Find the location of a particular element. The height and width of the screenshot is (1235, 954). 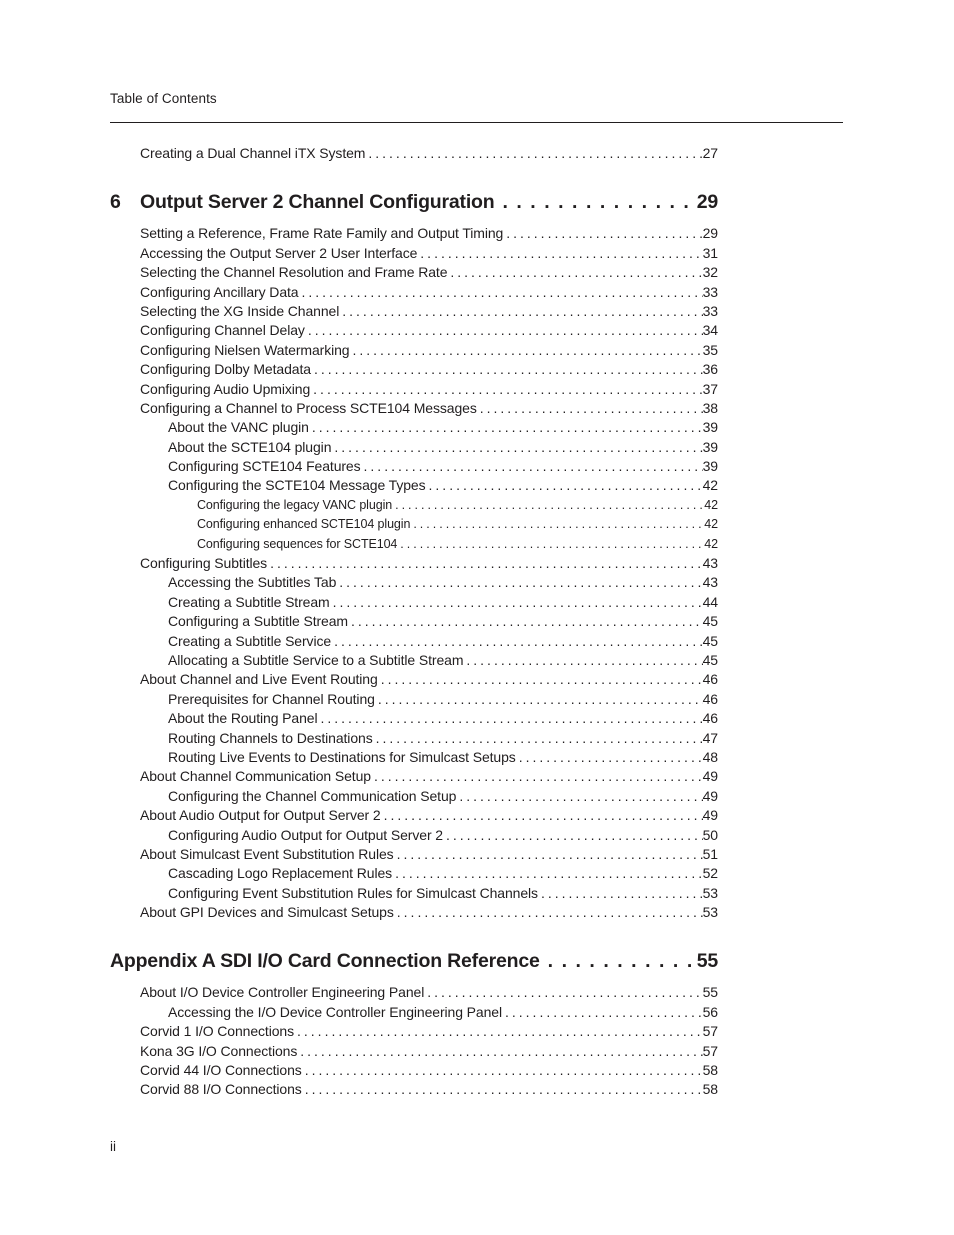

toc-entry-page: 57 is located at coordinates (710, 1050).